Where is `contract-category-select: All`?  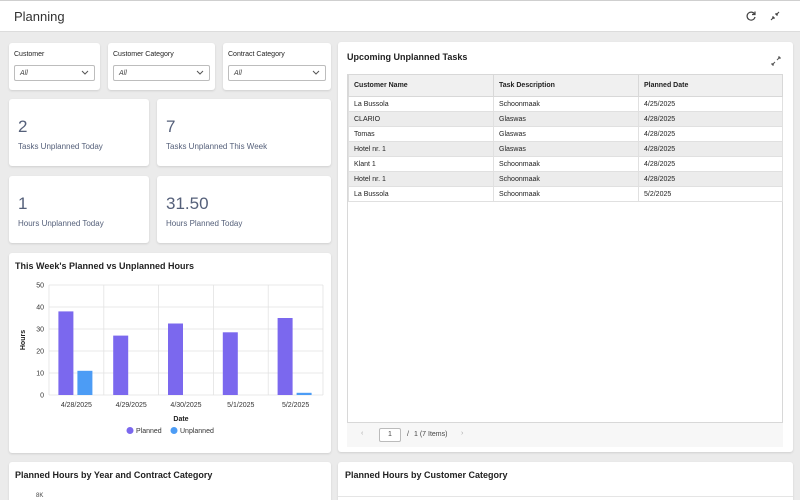
contract-category-select: All is located at coordinates (277, 73).